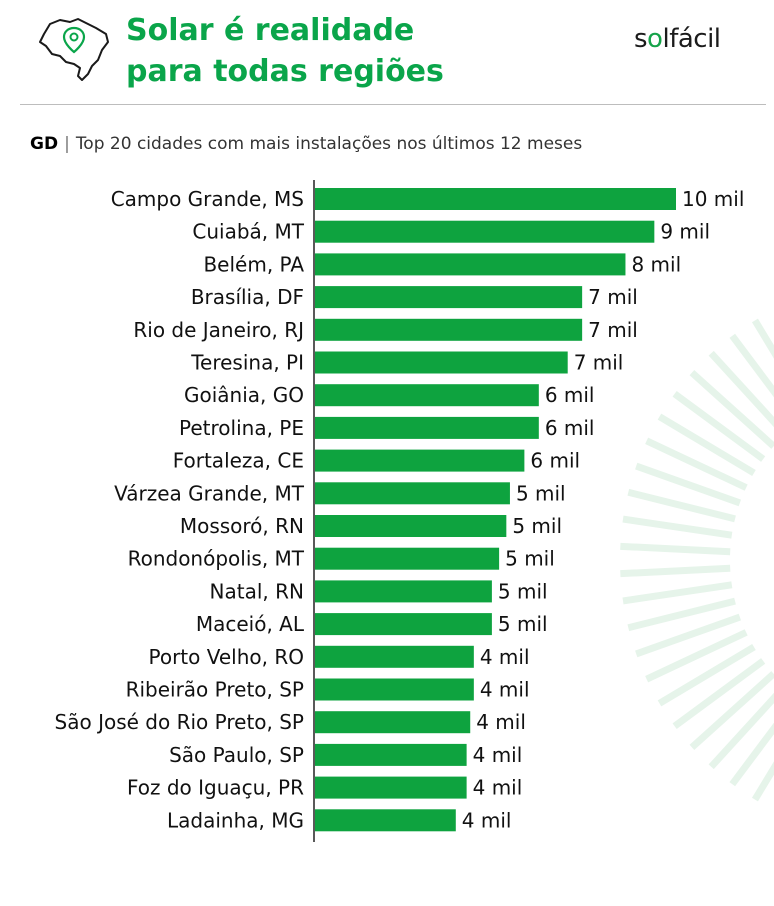  I want to click on category-label: Goiânia, GO, so click(244, 395).